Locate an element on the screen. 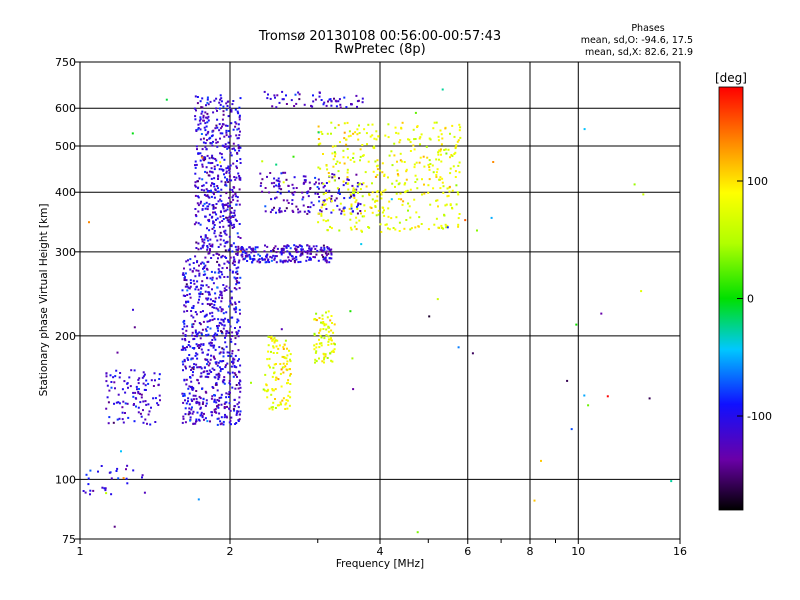 This screenshot has height=600, width=800. y-axis-label: Stationary phase Virtual Height [km] is located at coordinates (44, 300).